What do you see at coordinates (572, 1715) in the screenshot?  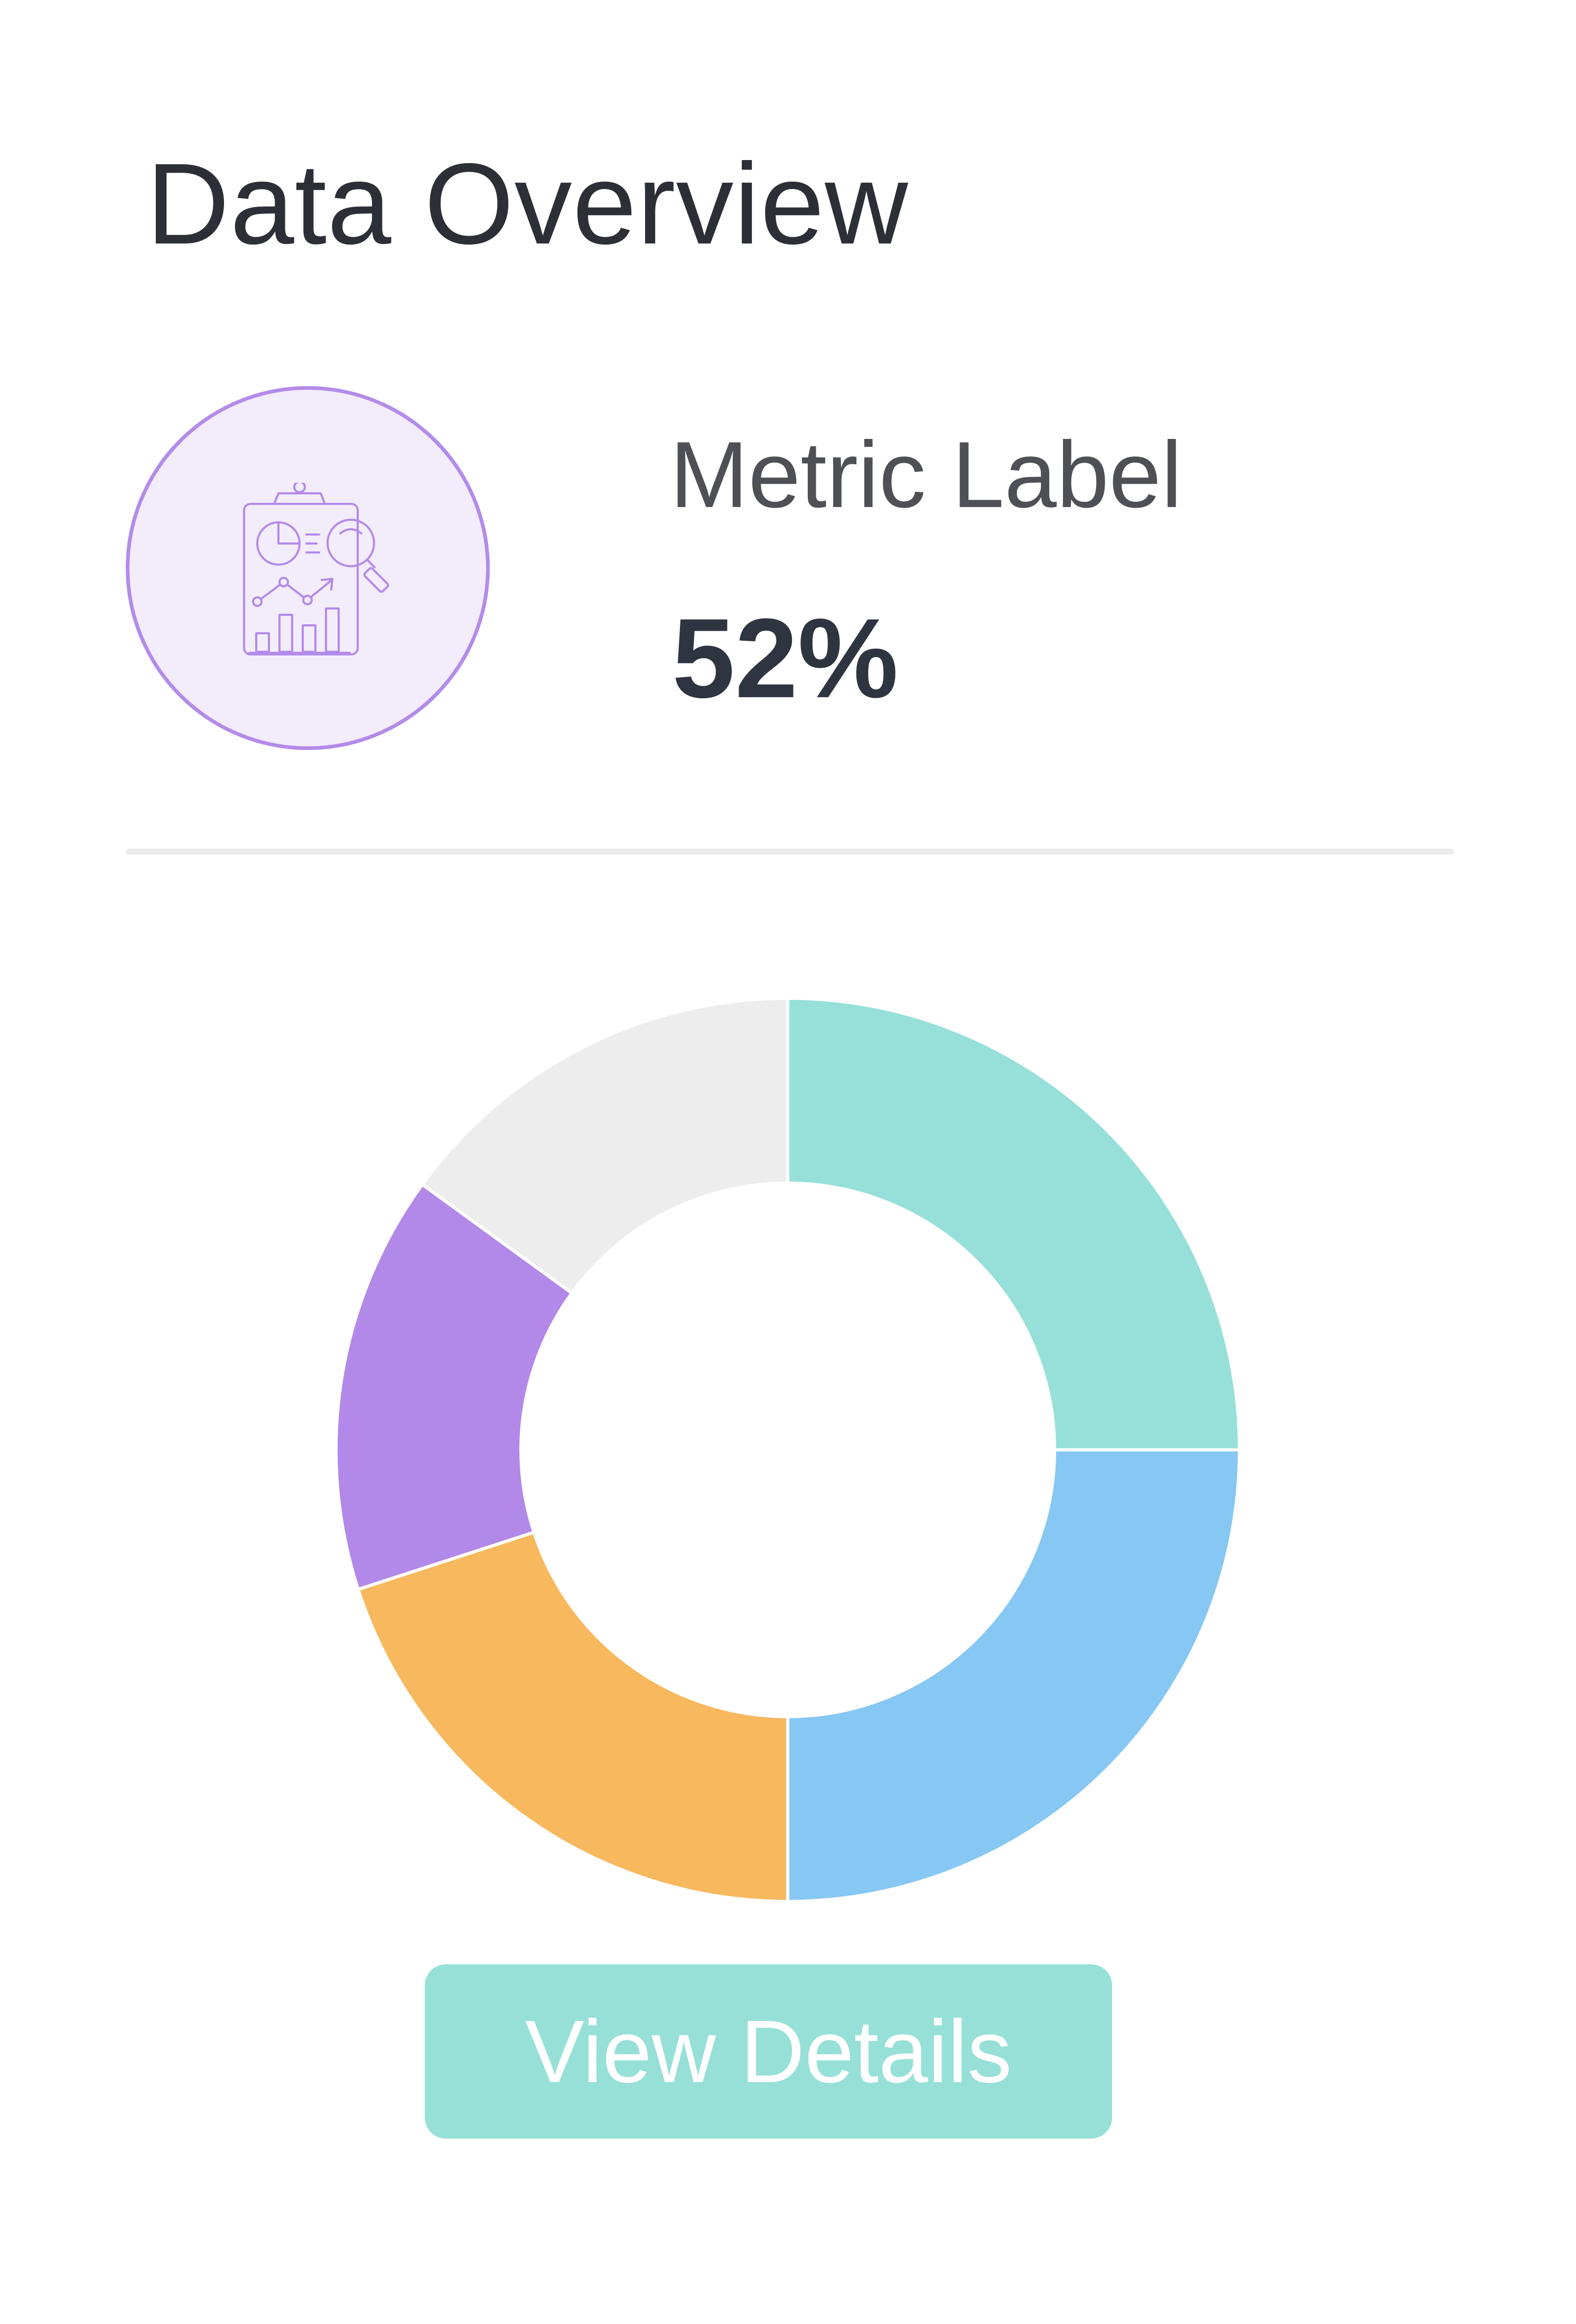 I see `donut-slice-orange` at bounding box center [572, 1715].